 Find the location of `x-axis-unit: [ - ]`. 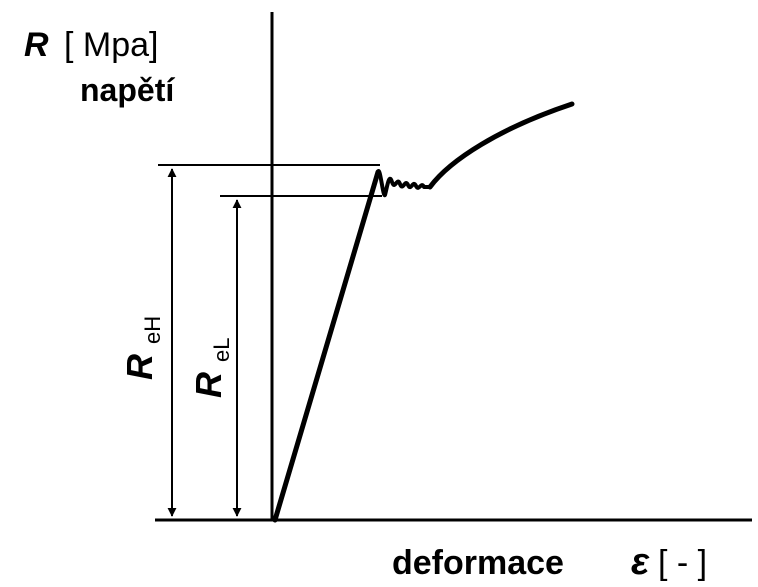

x-axis-unit: [ - ] is located at coordinates (682, 563).